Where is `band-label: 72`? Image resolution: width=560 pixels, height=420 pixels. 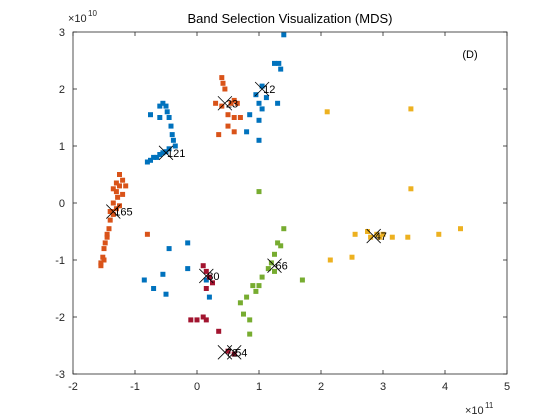 band-label: 72 is located at coordinates (232, 353).